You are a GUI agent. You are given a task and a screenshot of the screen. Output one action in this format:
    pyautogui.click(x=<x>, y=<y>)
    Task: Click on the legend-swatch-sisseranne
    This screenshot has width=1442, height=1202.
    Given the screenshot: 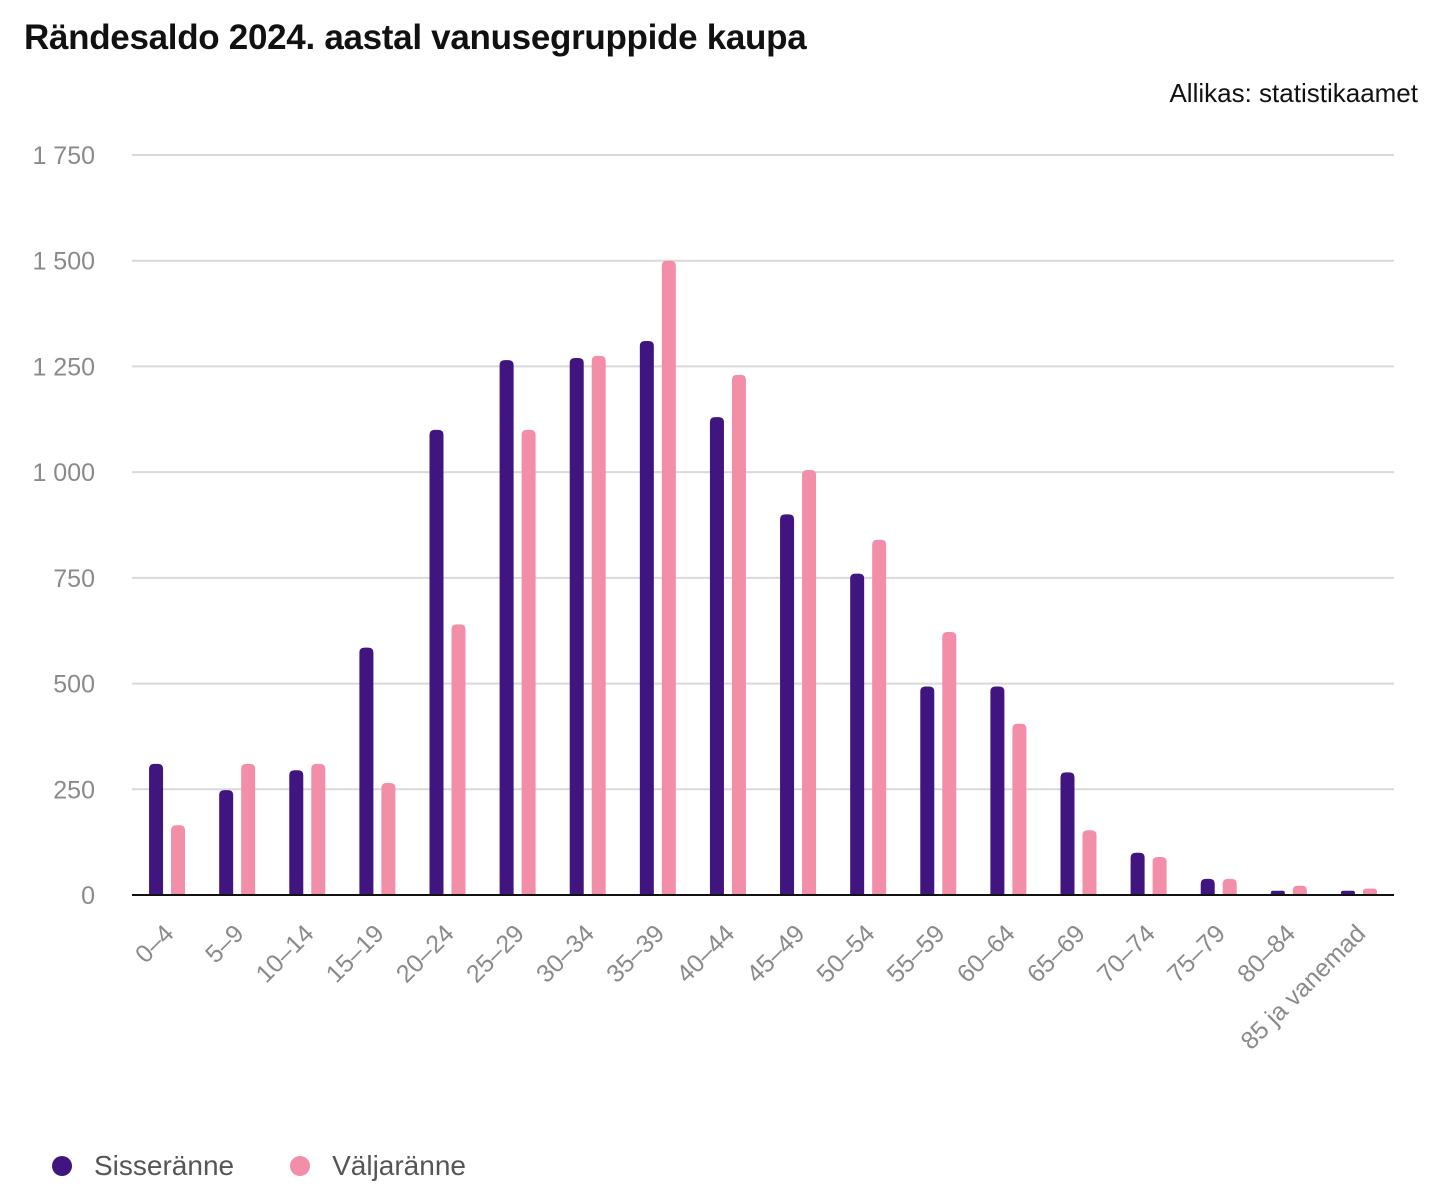 What is the action you would take?
    pyautogui.click(x=62, y=1166)
    